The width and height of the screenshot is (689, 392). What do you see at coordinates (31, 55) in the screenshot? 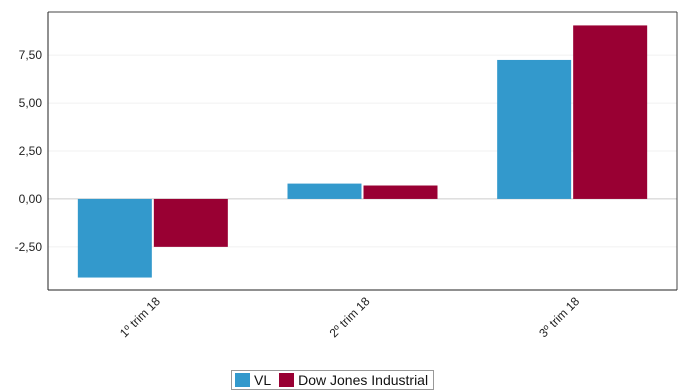
I see `y-tick-label: 7,50` at bounding box center [31, 55].